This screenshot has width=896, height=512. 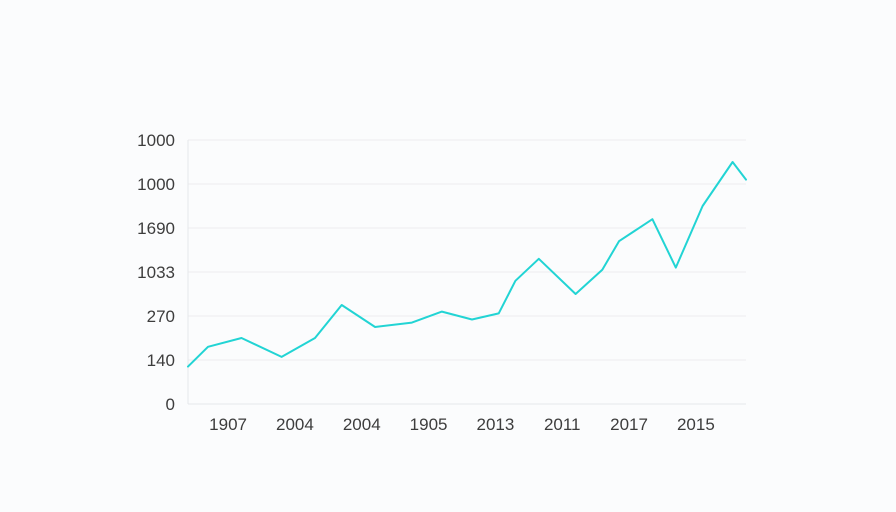 What do you see at coordinates (170, 404) in the screenshot?
I see `y-tick-label: 0` at bounding box center [170, 404].